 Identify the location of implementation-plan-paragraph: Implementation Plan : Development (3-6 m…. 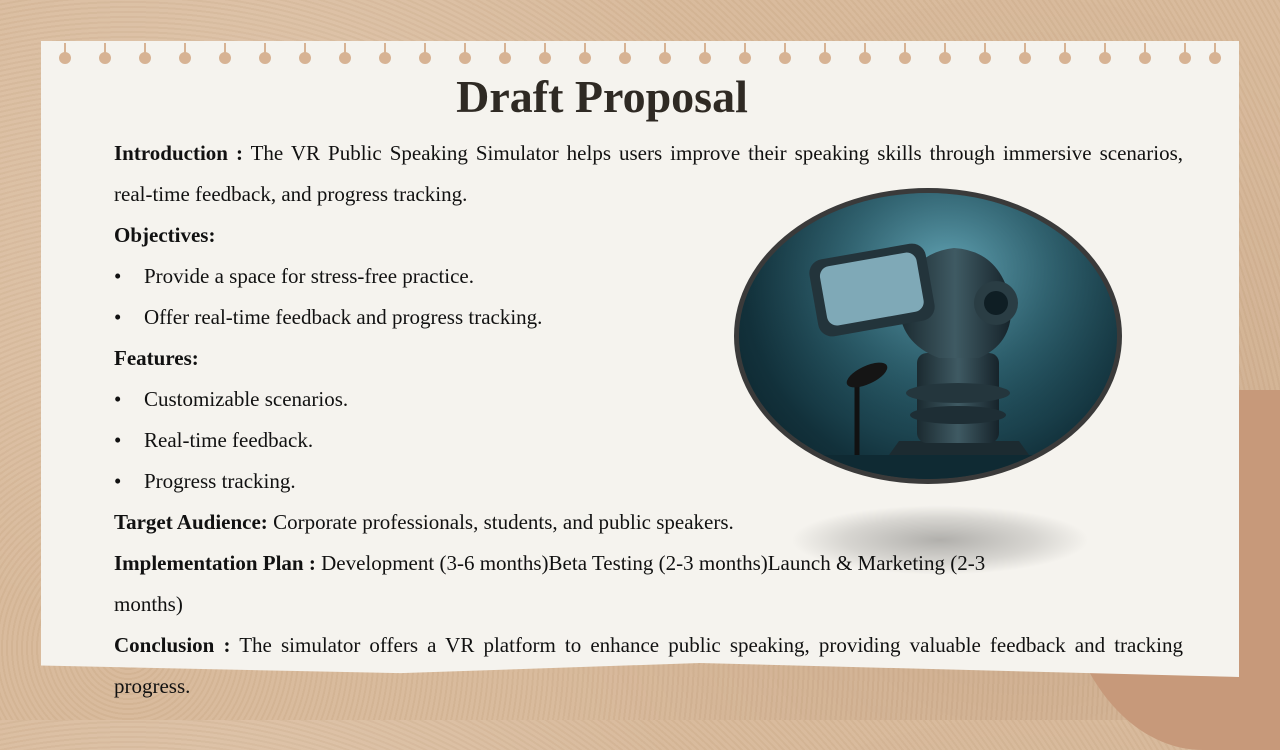
(586, 584).